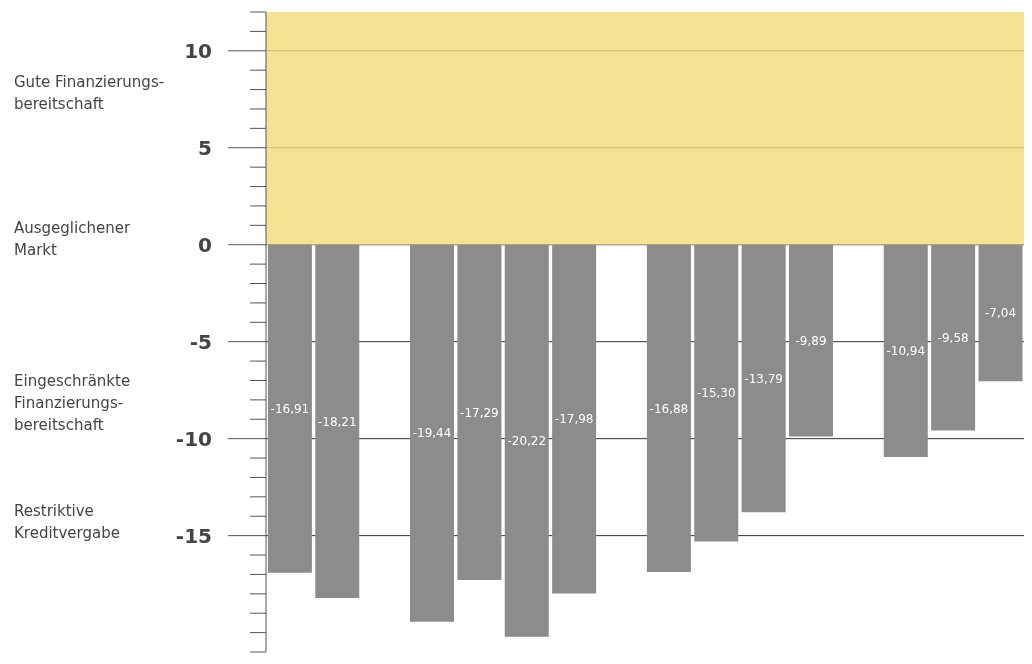 The height and width of the screenshot is (664, 1032). What do you see at coordinates (198, 50) in the screenshot?
I see `y-tick-label: 10` at bounding box center [198, 50].